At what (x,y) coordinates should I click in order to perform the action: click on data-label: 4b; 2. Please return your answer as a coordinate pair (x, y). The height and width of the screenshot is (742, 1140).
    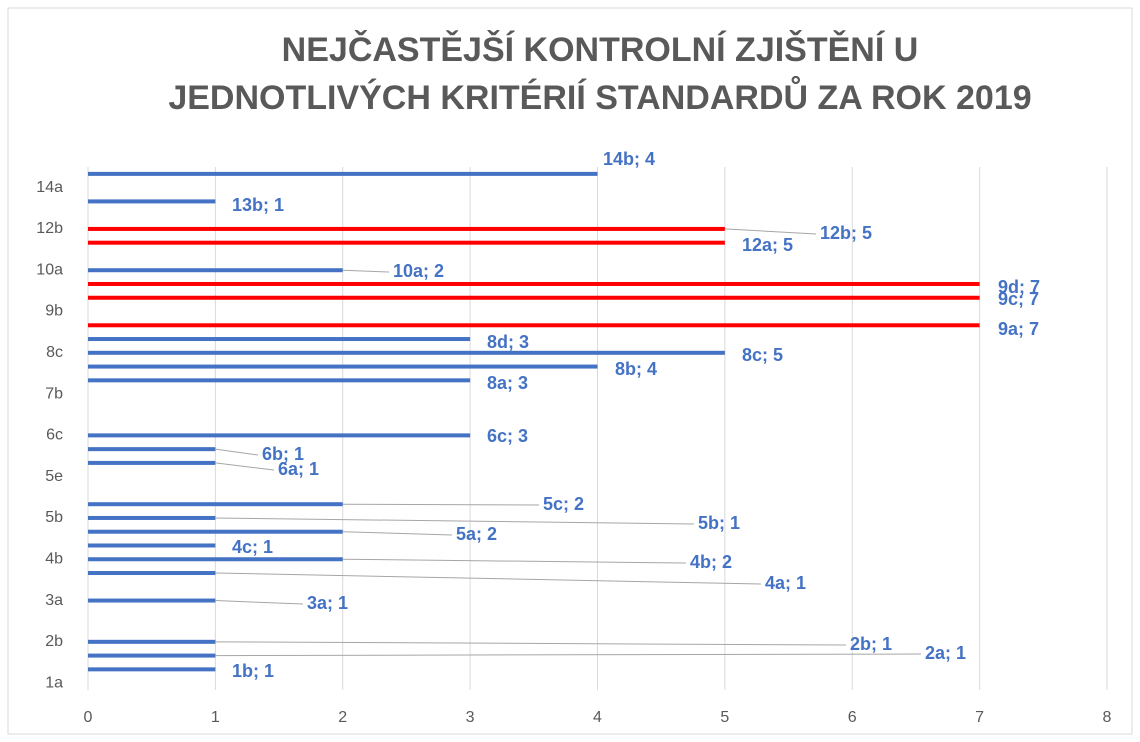
    Looking at the image, I should click on (711, 562).